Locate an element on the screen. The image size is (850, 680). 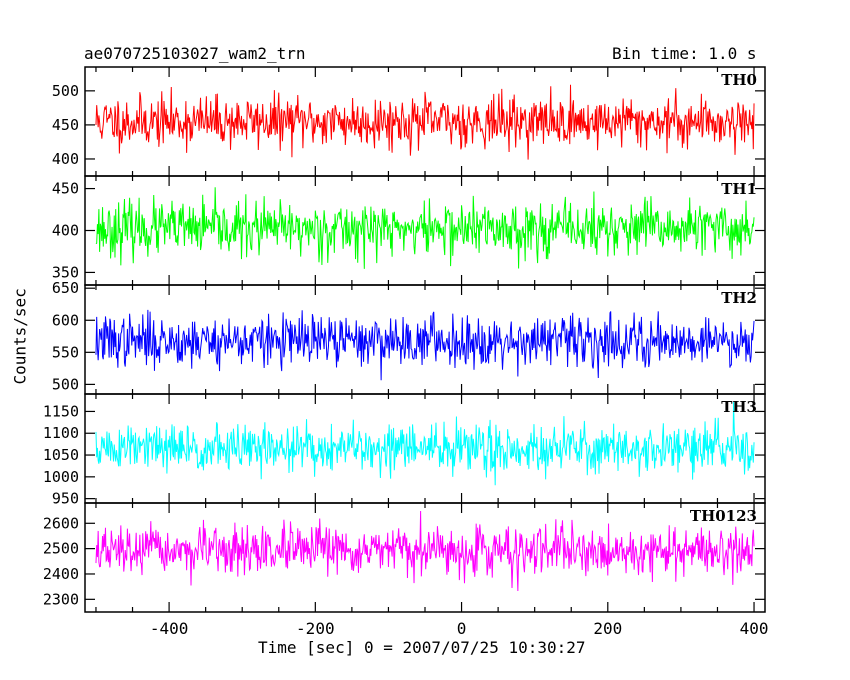
series-line-th2 is located at coordinates (425, 345).